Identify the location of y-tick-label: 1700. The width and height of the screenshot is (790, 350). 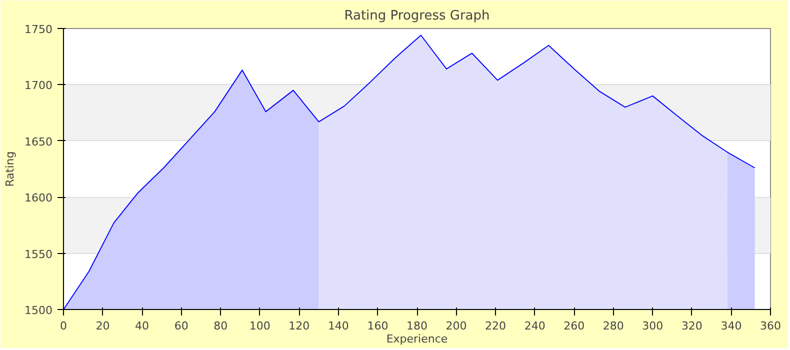
(38, 85).